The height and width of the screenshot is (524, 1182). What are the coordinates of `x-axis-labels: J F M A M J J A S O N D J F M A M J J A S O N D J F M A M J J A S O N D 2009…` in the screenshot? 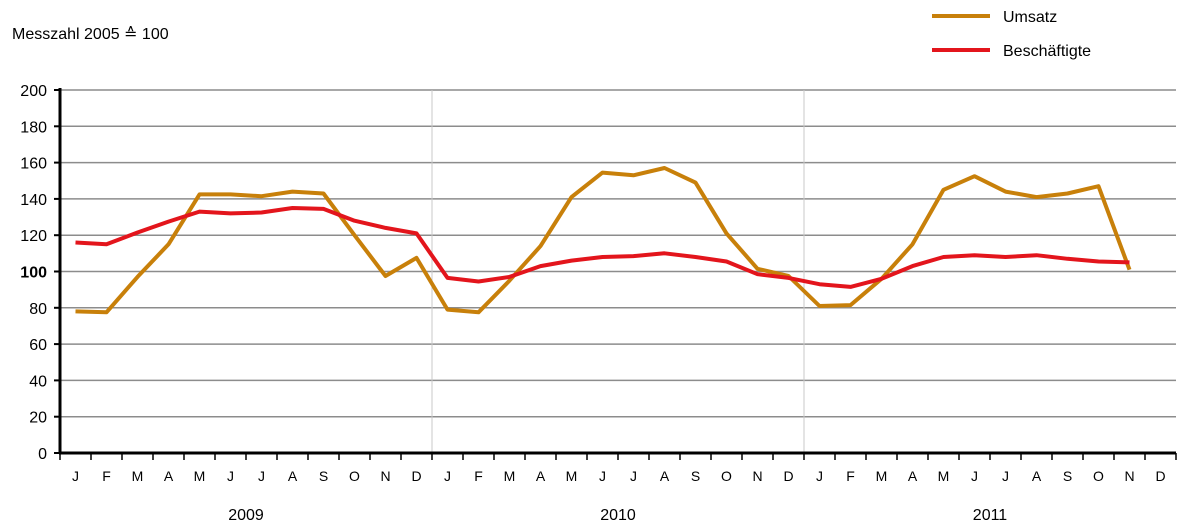 It's located at (619, 496).